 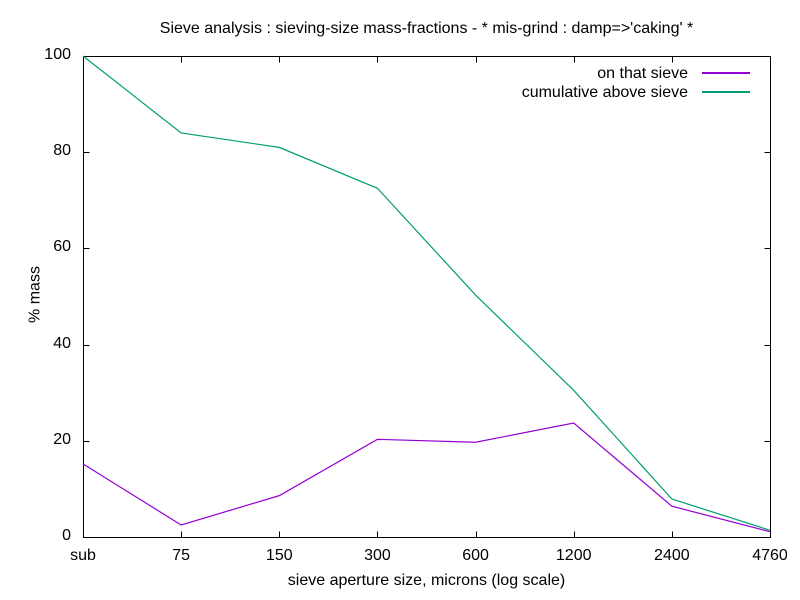 I want to click on x-tick-label: 75, so click(x=181, y=555).